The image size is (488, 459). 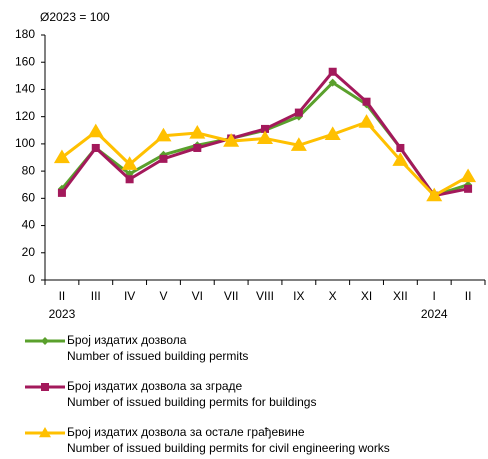 What do you see at coordinates (157, 356) in the screenshot?
I see `legend-label-en: Number of issued building permits` at bounding box center [157, 356].